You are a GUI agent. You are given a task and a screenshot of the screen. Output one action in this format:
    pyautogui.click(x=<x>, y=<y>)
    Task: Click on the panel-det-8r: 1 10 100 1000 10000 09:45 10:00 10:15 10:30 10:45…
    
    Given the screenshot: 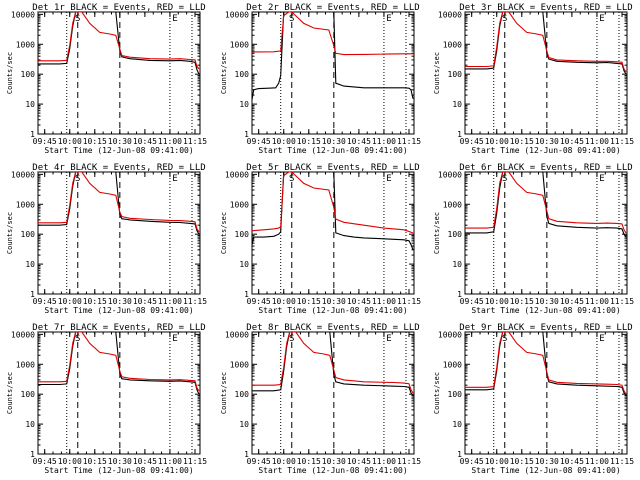 What is the action you would take?
    pyautogui.click(x=320, y=399)
    